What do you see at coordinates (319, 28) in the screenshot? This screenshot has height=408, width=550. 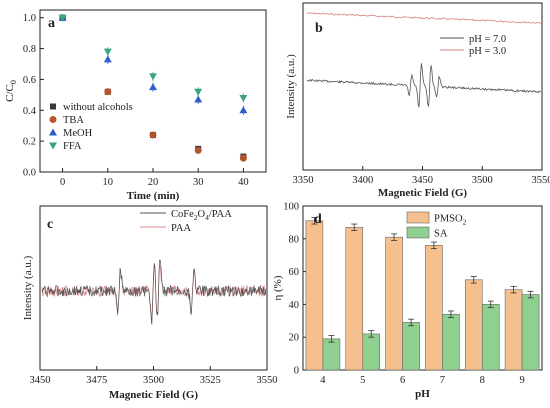 I see `panel-label: b` at bounding box center [319, 28].